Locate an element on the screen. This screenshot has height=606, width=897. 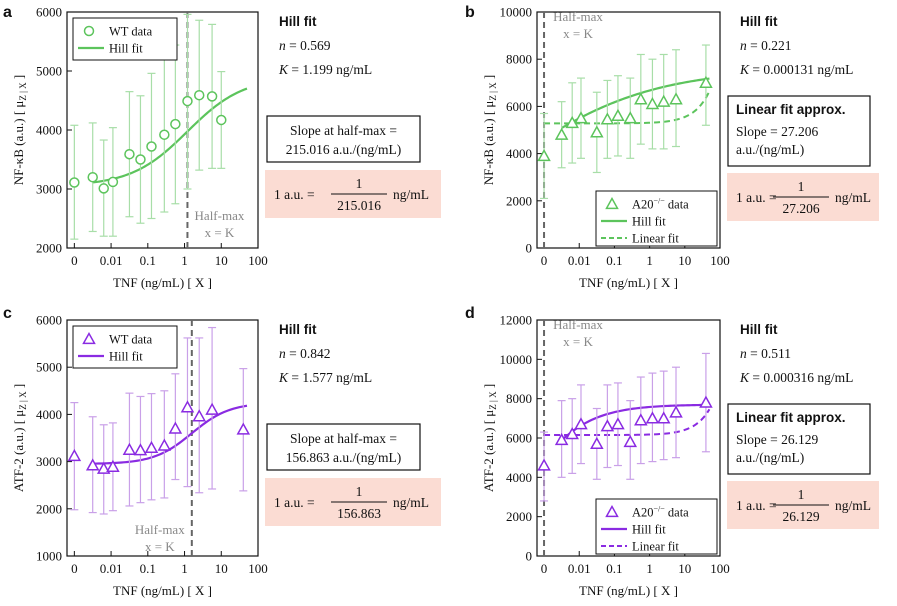
slope-line: Slope = 27.206 is located at coordinates (777, 131).